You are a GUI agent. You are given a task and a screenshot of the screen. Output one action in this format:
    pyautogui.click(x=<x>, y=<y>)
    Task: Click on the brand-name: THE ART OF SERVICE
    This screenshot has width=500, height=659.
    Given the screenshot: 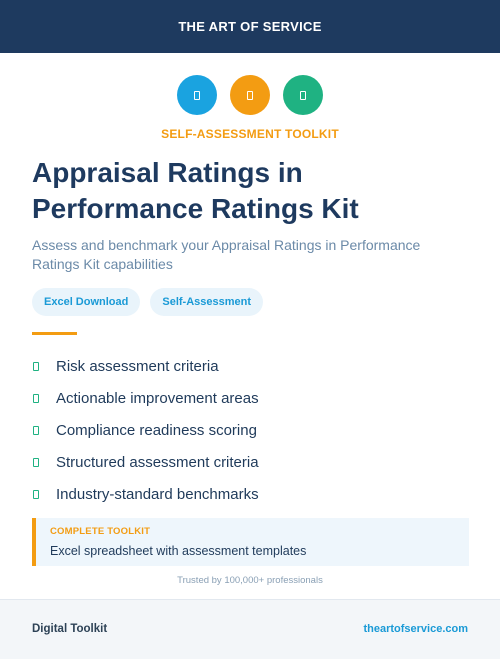 What is the action you would take?
    pyautogui.click(x=250, y=26)
    